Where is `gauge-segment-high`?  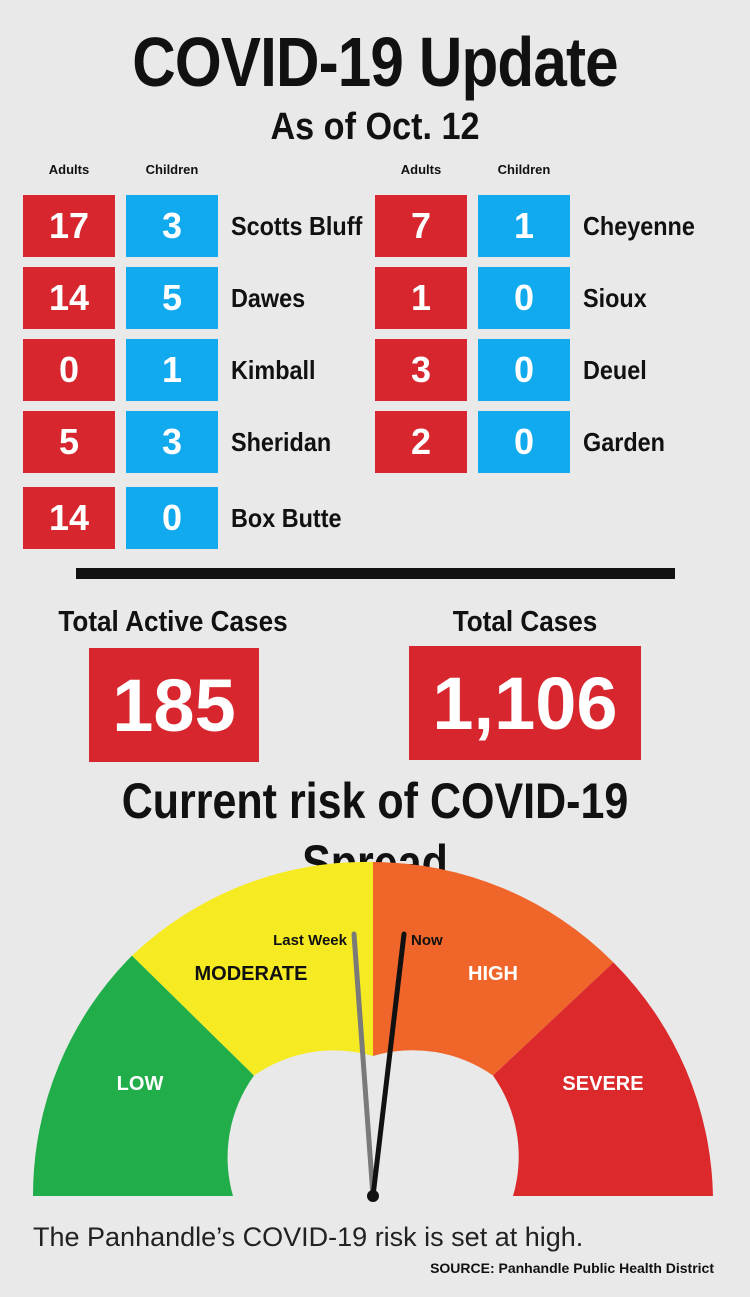
gauge-segment-high is located at coordinates (493, 969).